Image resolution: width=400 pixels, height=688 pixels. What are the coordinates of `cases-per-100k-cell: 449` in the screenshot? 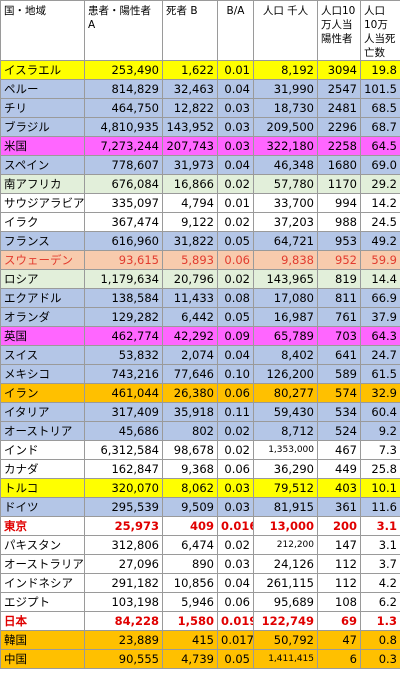 It's located at (339, 469).